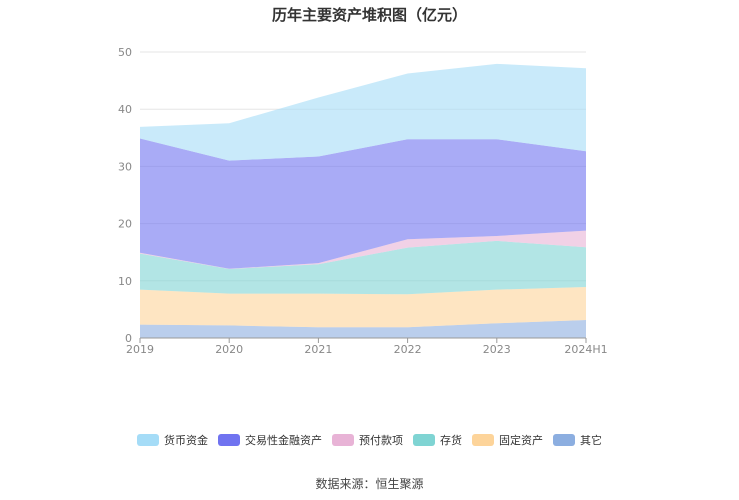  I want to click on legend-label: 货币资金, so click(186, 440).